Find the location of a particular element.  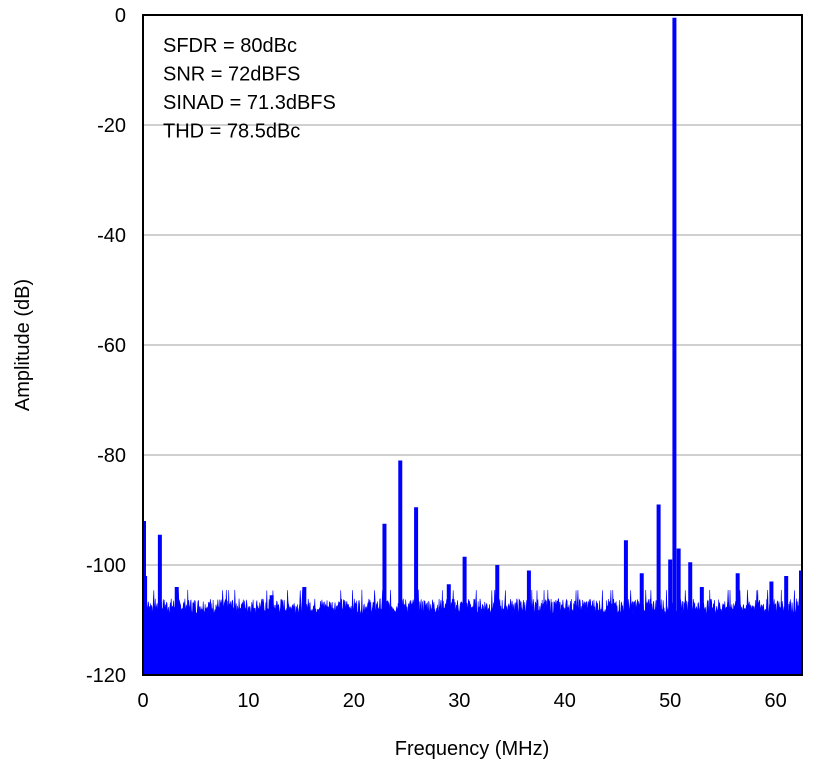

x-tick-label: 30 is located at coordinates (459, 701).